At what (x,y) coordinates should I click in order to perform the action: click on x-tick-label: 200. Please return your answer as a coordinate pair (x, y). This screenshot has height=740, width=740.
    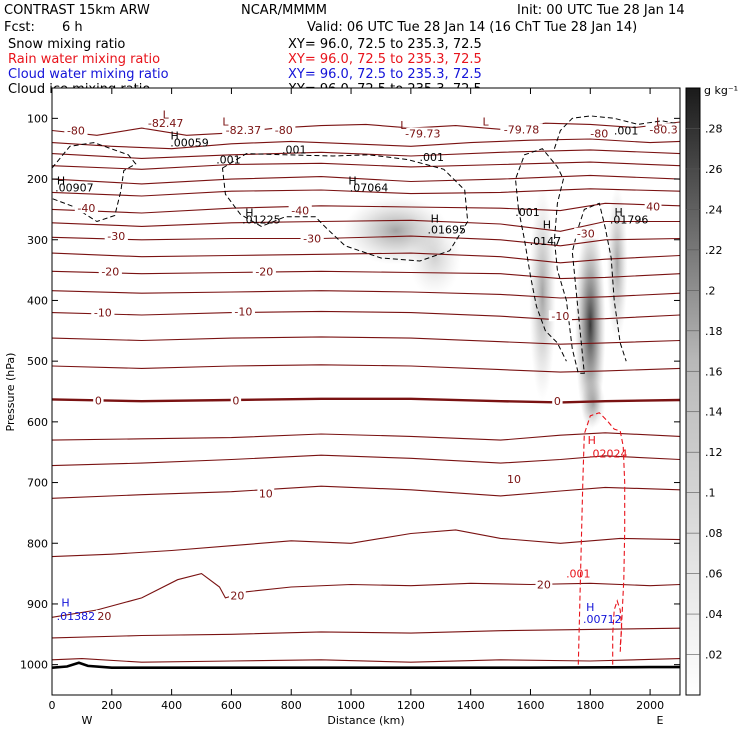
    Looking at the image, I should click on (111, 705).